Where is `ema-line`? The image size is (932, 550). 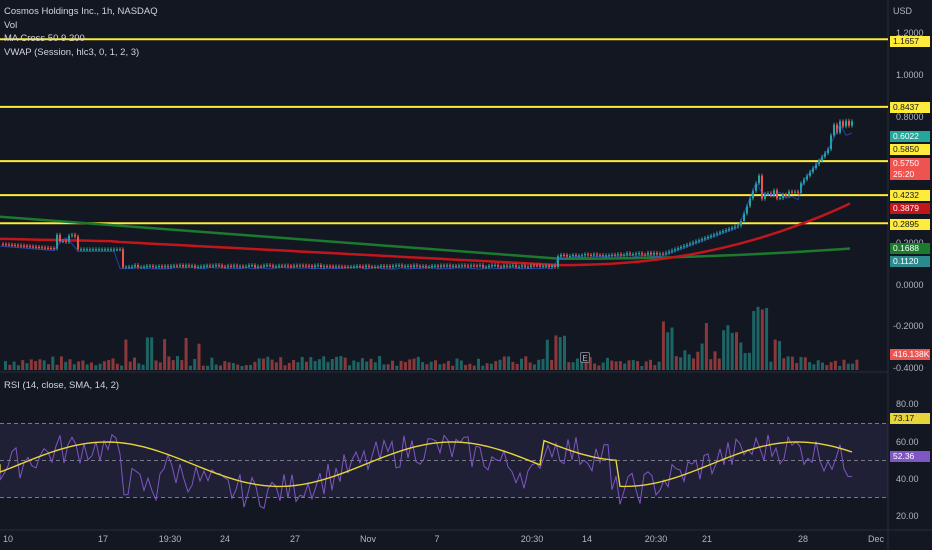 ema-line is located at coordinates (425, 234).